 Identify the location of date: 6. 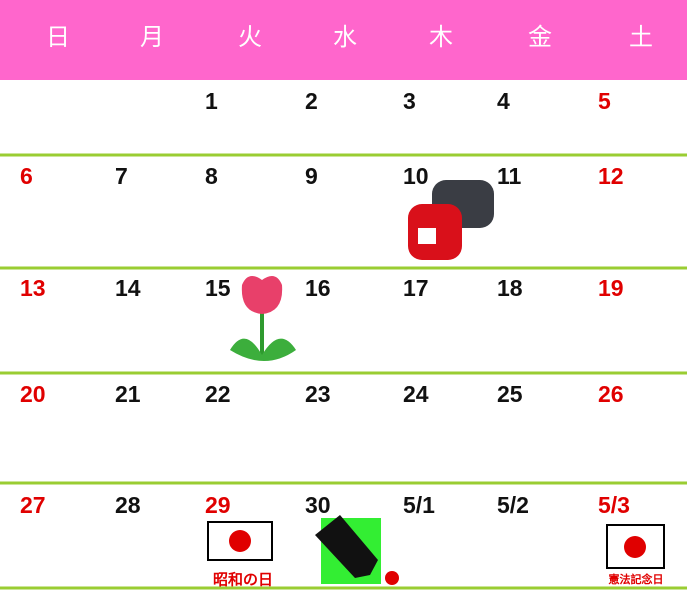
(26, 176).